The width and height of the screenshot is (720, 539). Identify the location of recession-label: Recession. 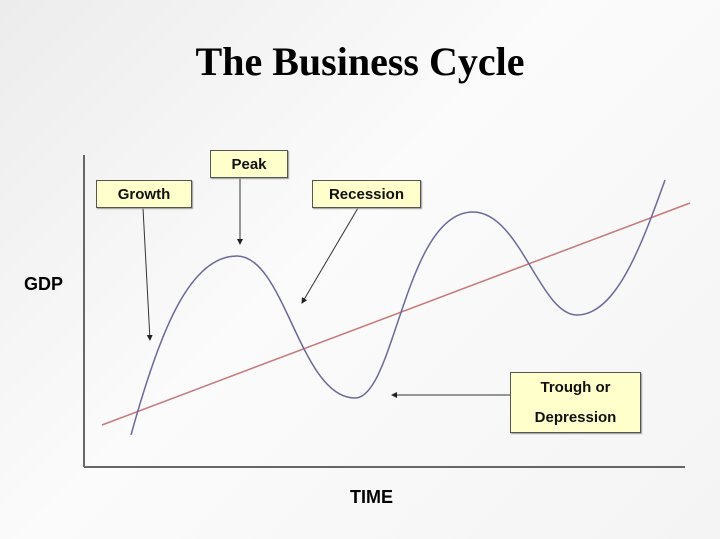
(366, 194).